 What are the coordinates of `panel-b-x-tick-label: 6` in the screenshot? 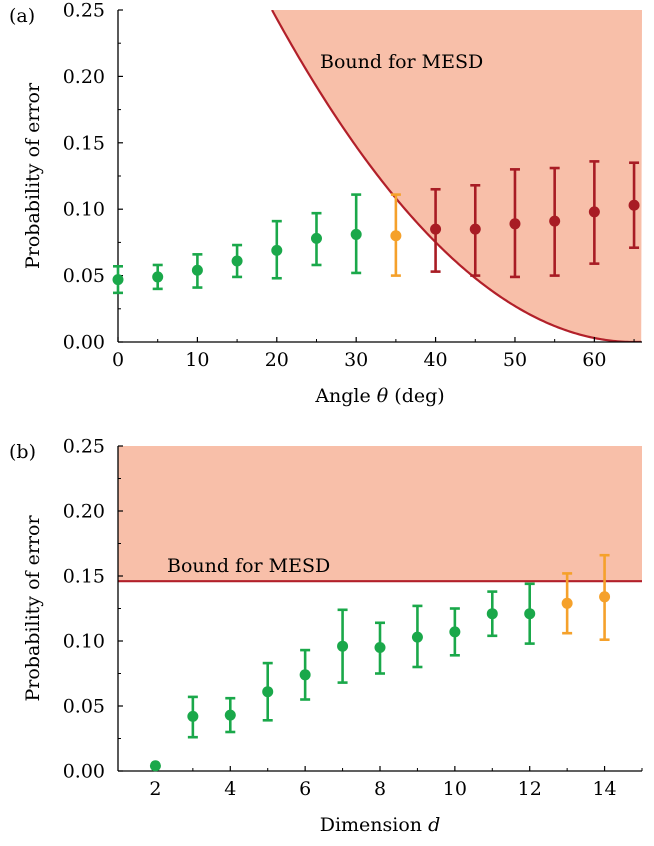 It's located at (305, 789).